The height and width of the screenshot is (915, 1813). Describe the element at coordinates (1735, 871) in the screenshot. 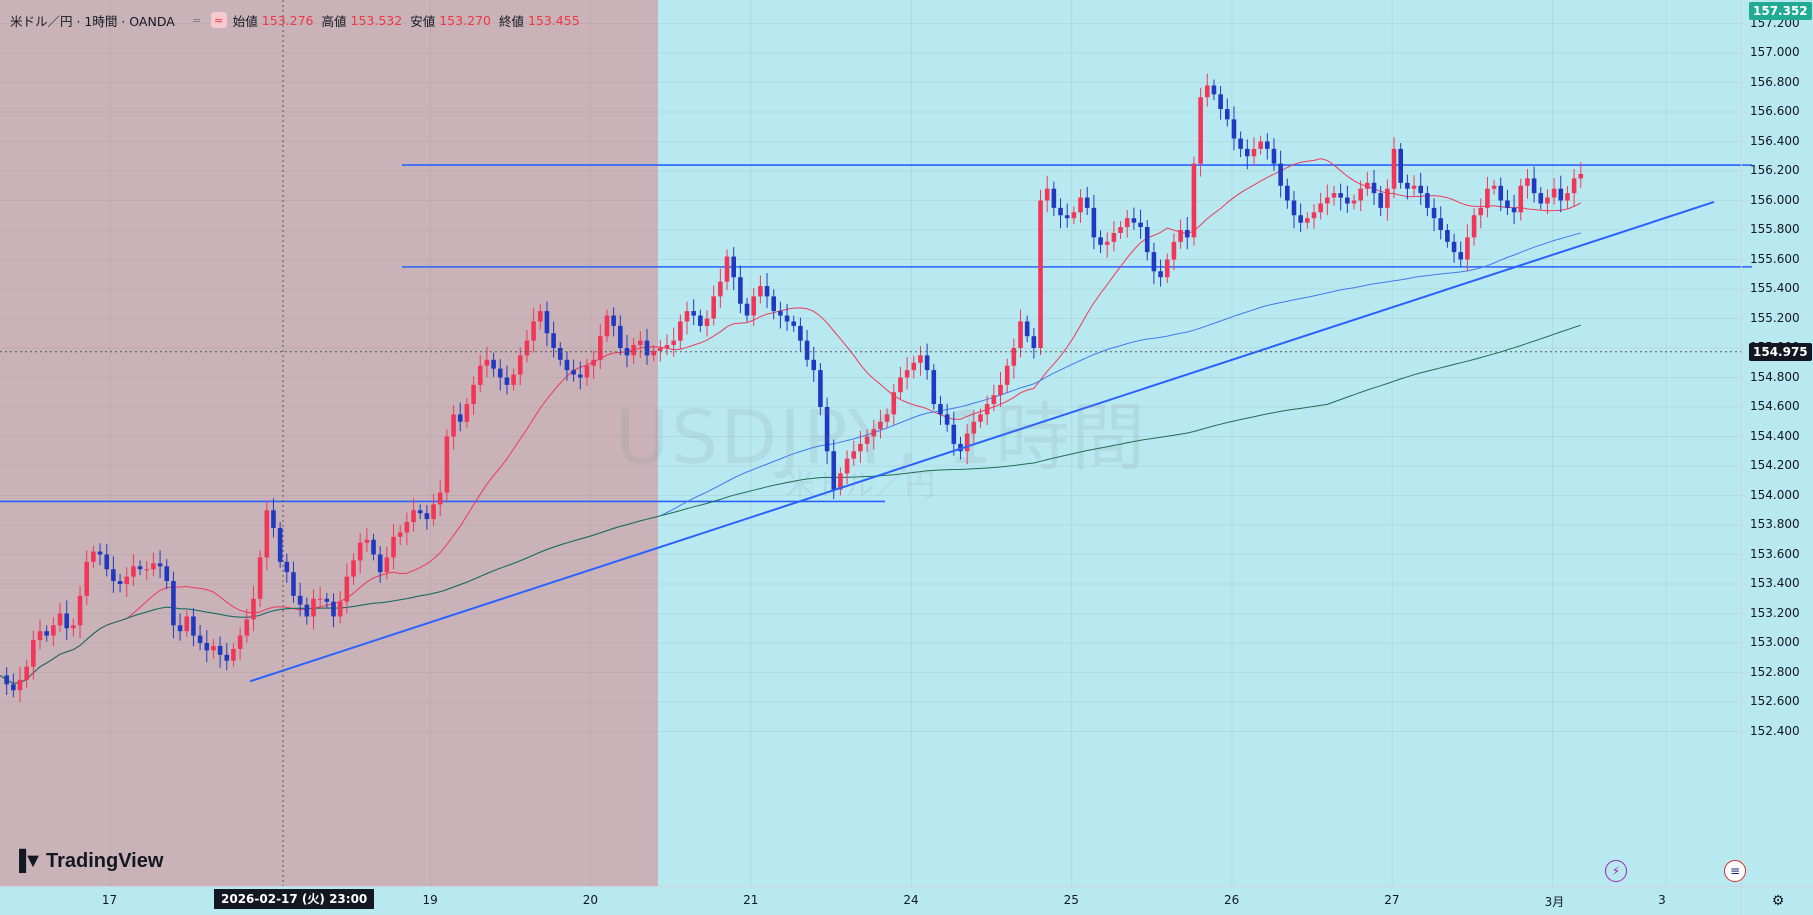

I see `us-flag-icon: ≡` at that location.